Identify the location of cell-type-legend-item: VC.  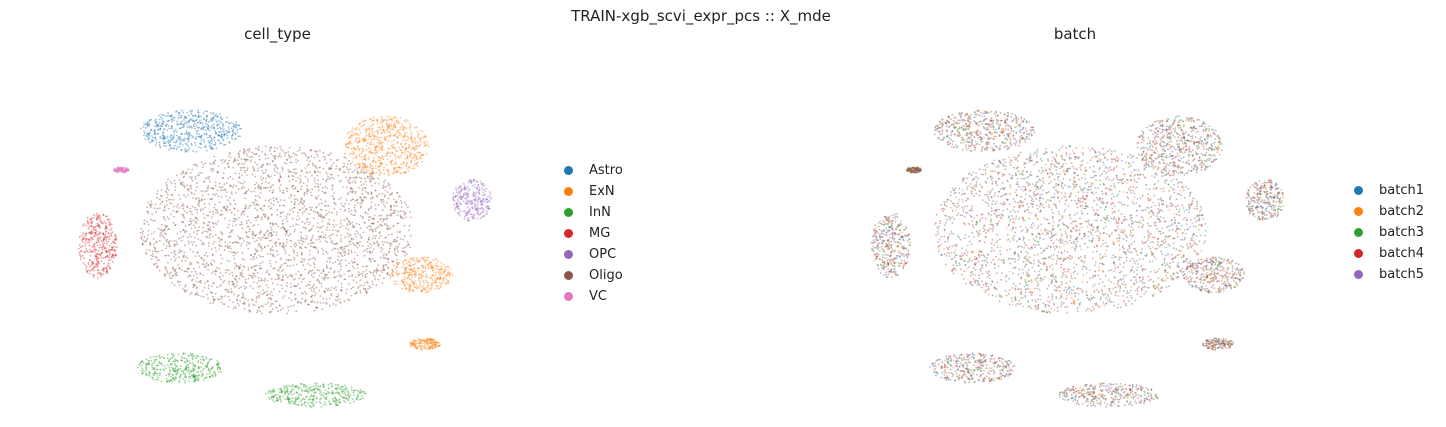
(593, 296).